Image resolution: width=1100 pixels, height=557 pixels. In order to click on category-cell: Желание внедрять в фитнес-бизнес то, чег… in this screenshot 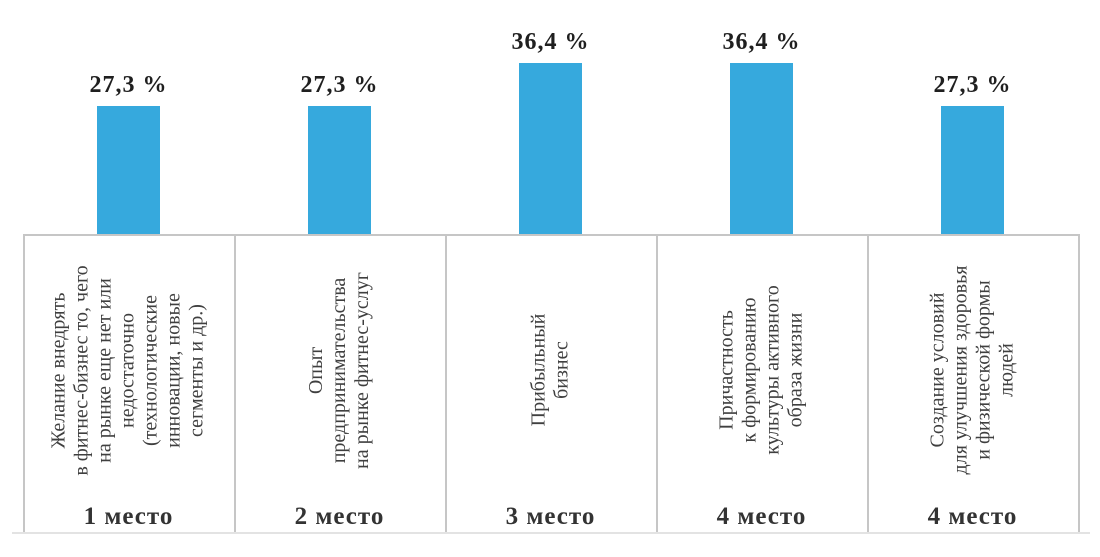, I will do `click(128, 370)`.